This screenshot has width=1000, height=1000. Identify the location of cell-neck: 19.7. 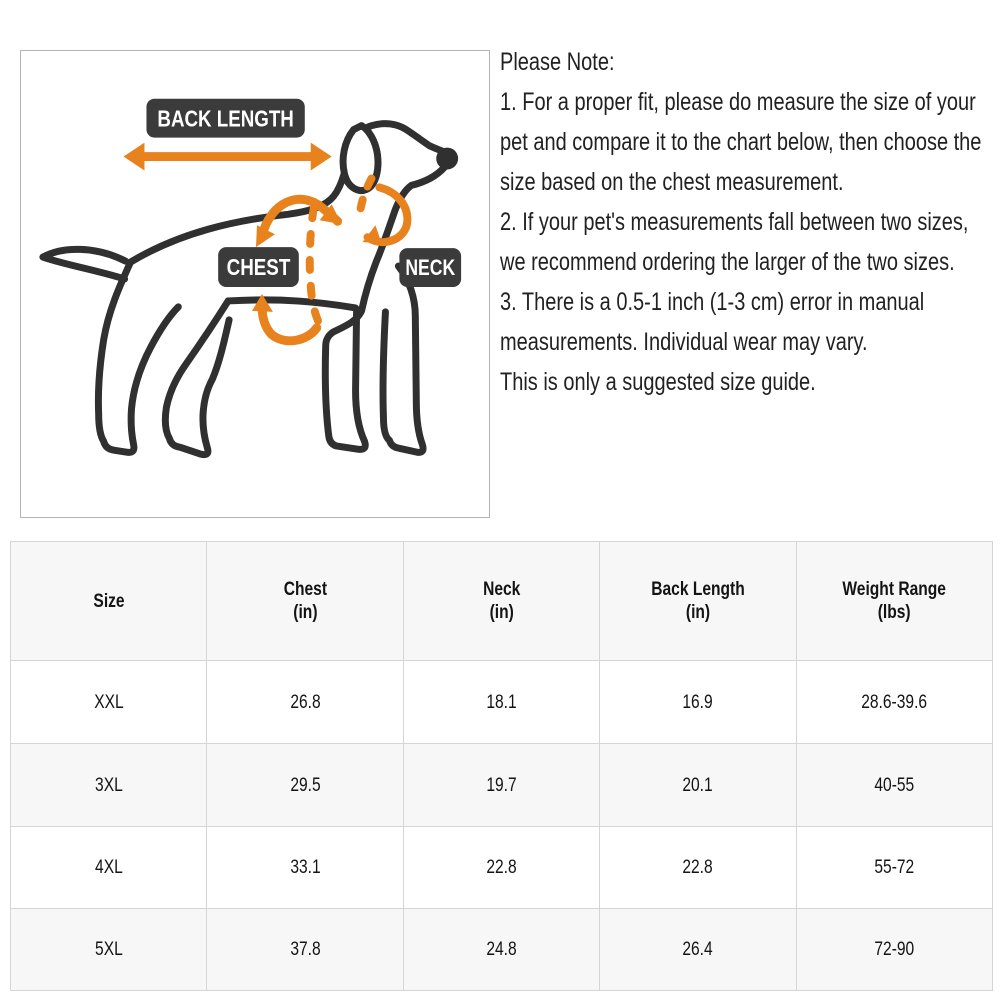
(501, 785).